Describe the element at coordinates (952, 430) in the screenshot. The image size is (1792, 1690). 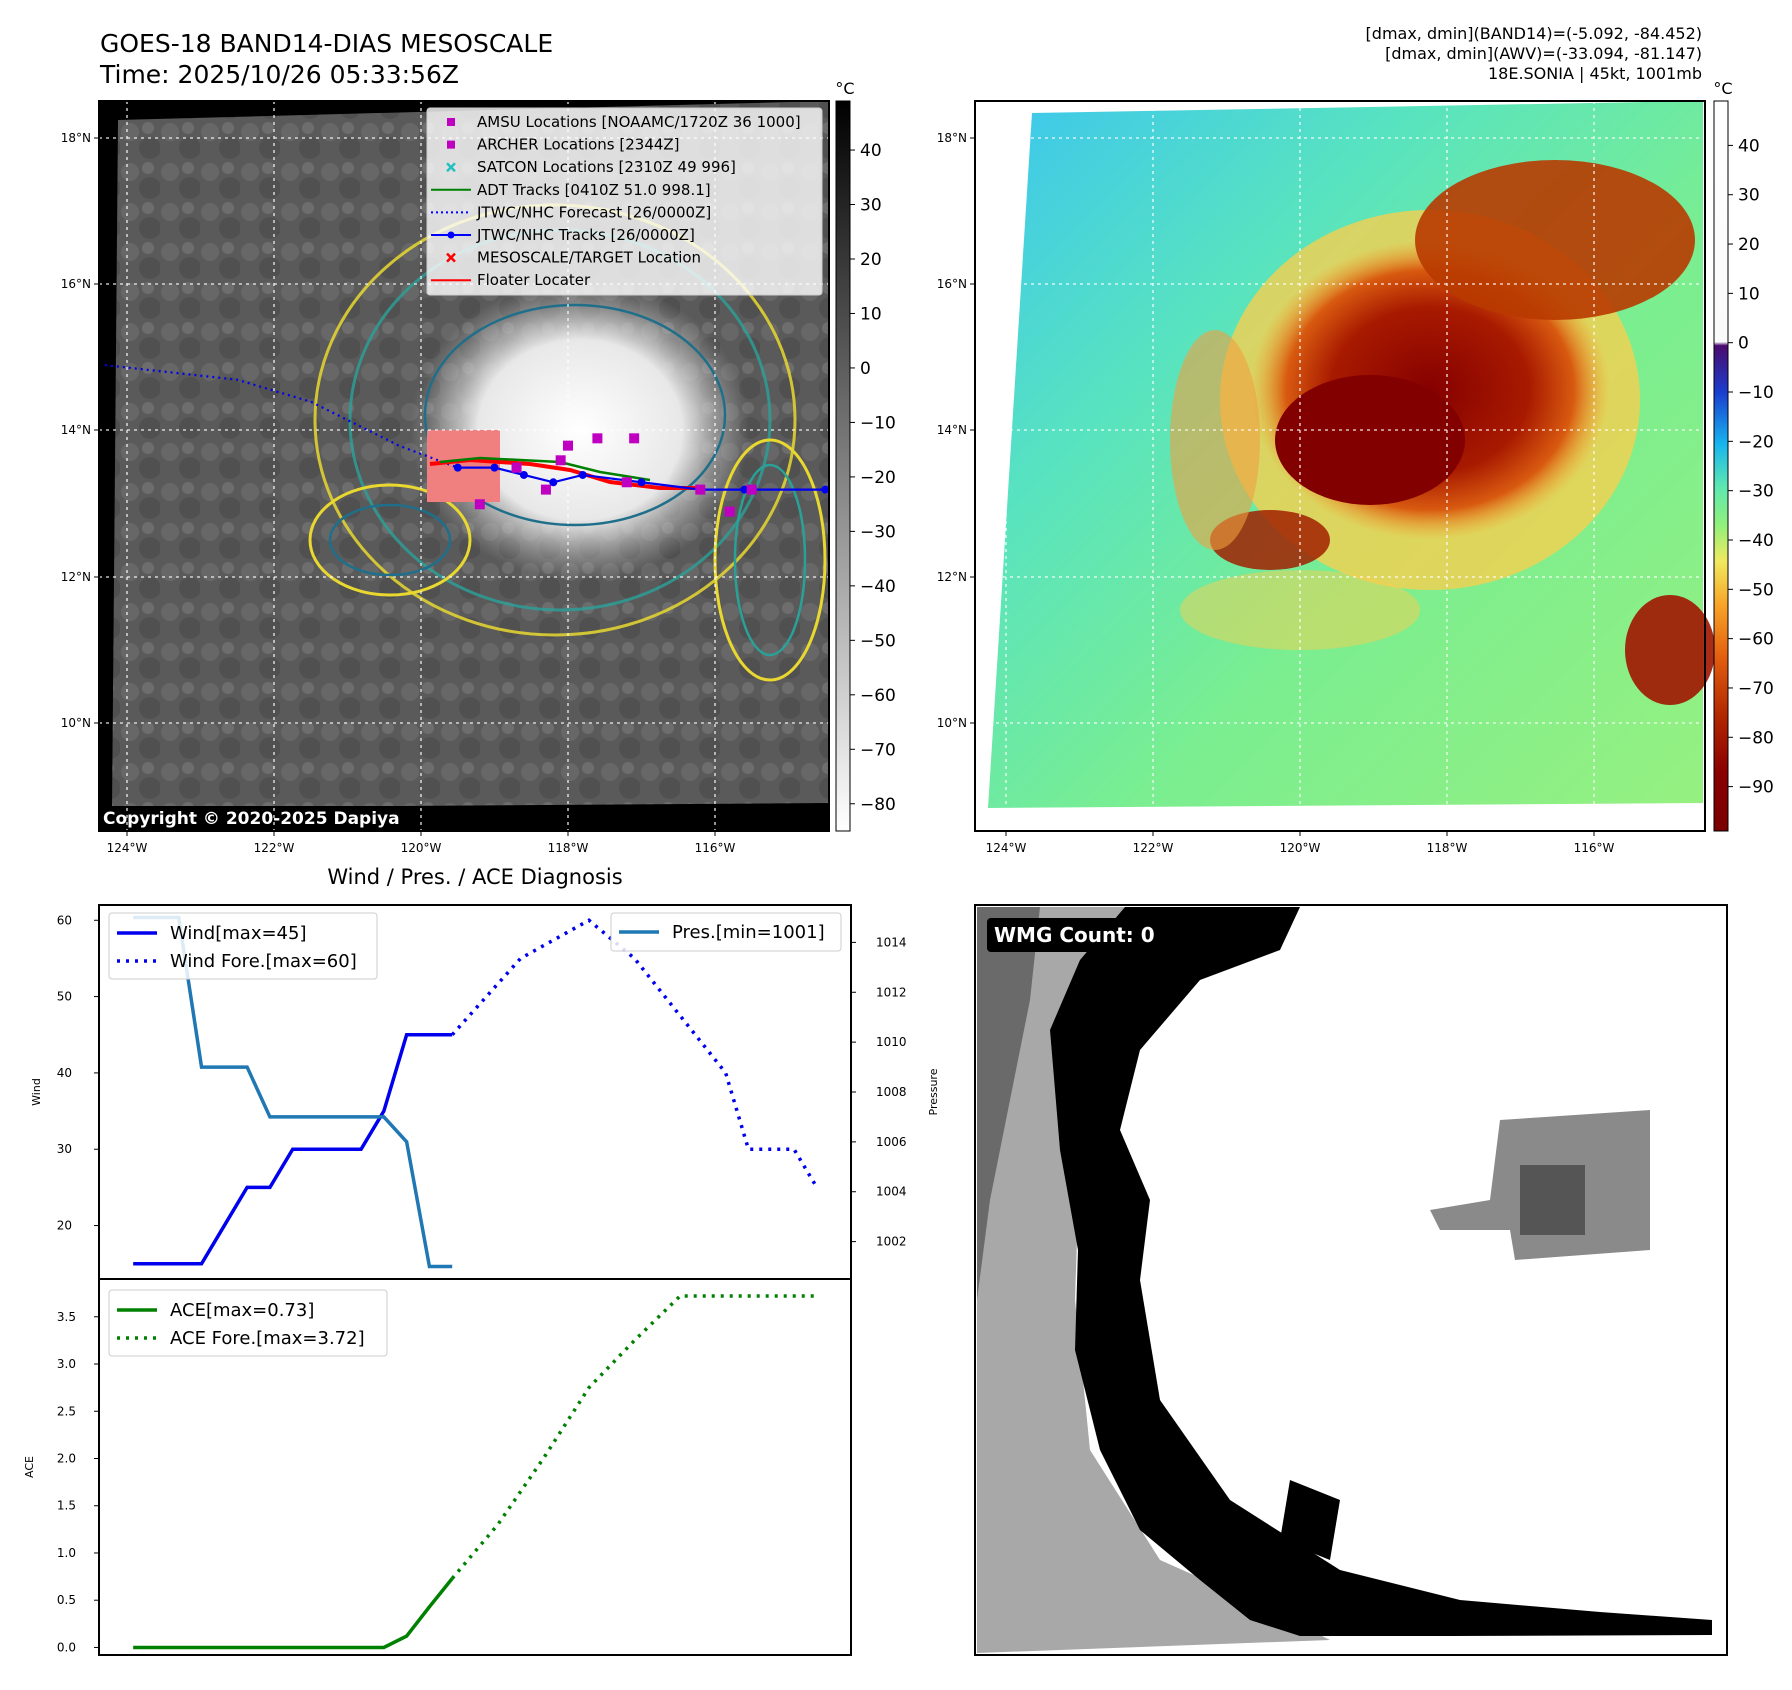
I see `awv-lat-label: 14°N` at that location.